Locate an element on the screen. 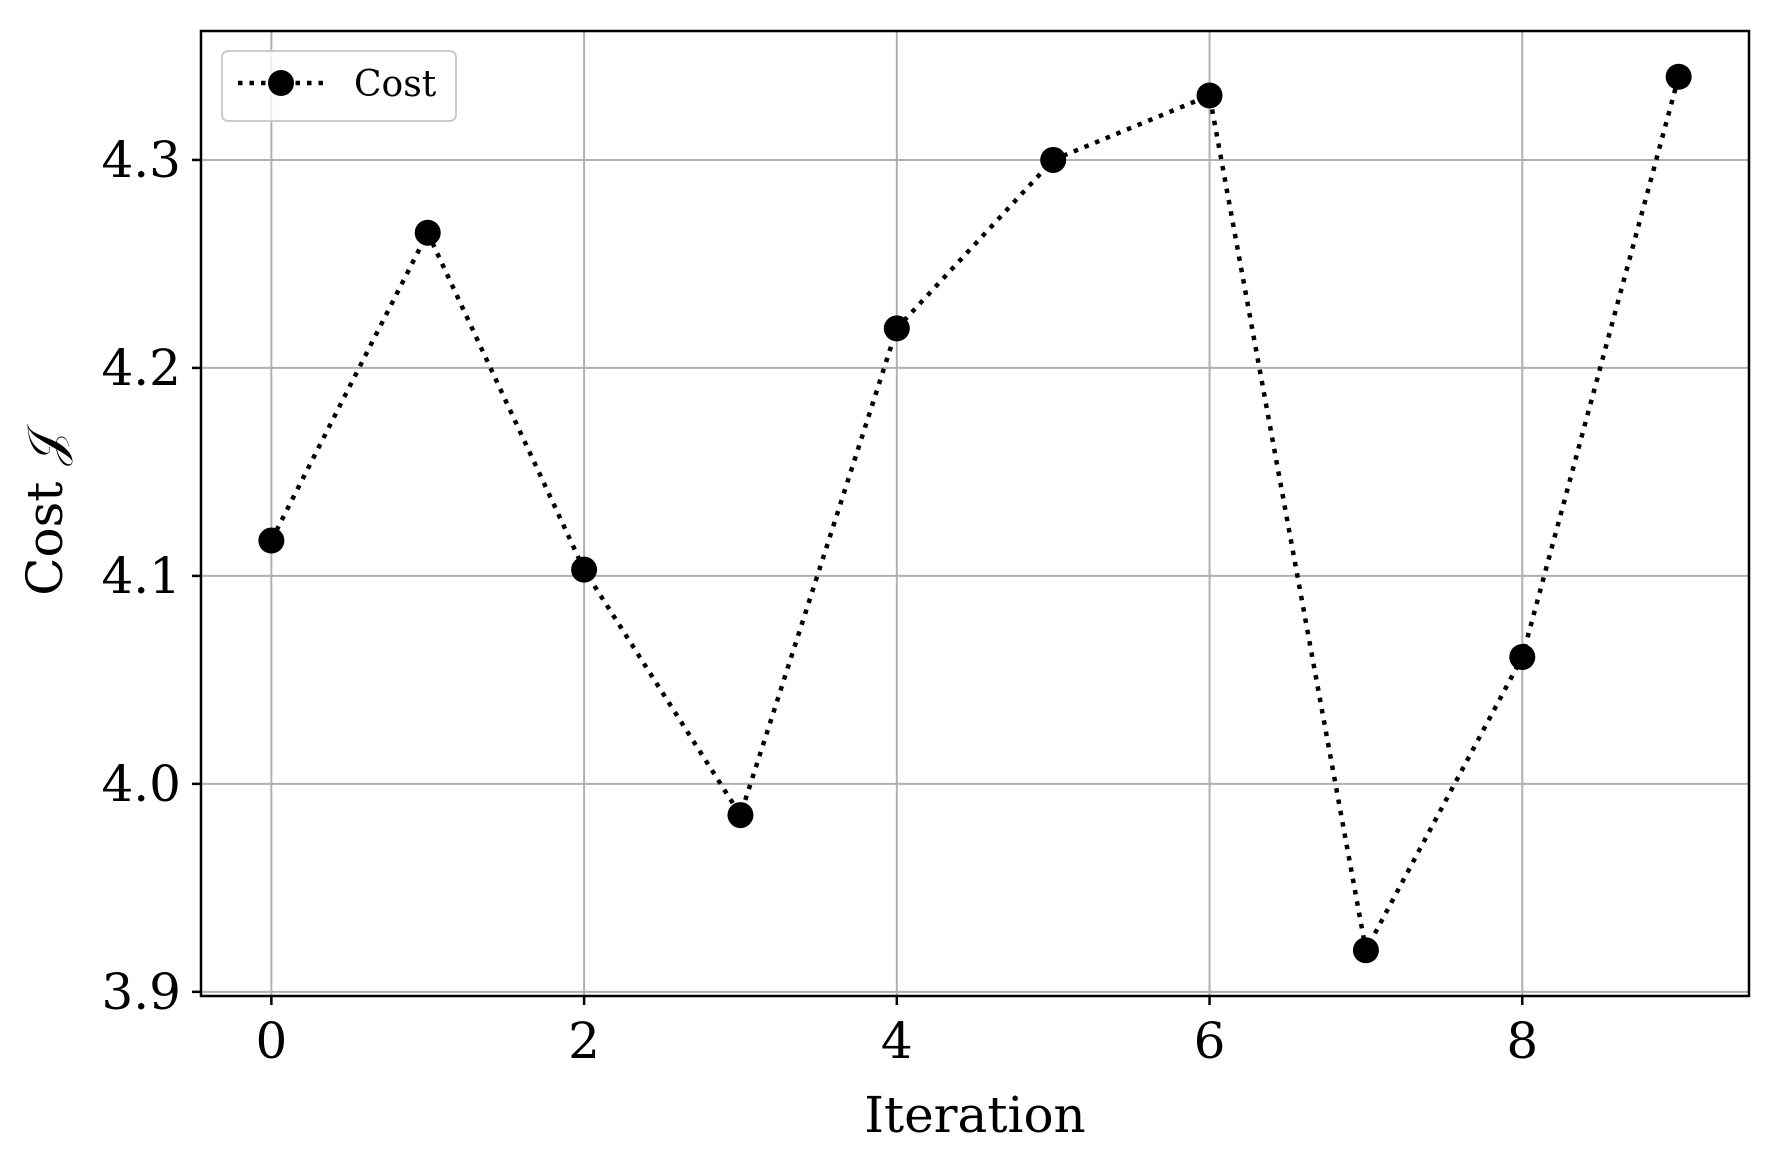  x-tick-label: 6 is located at coordinates (1210, 1041).